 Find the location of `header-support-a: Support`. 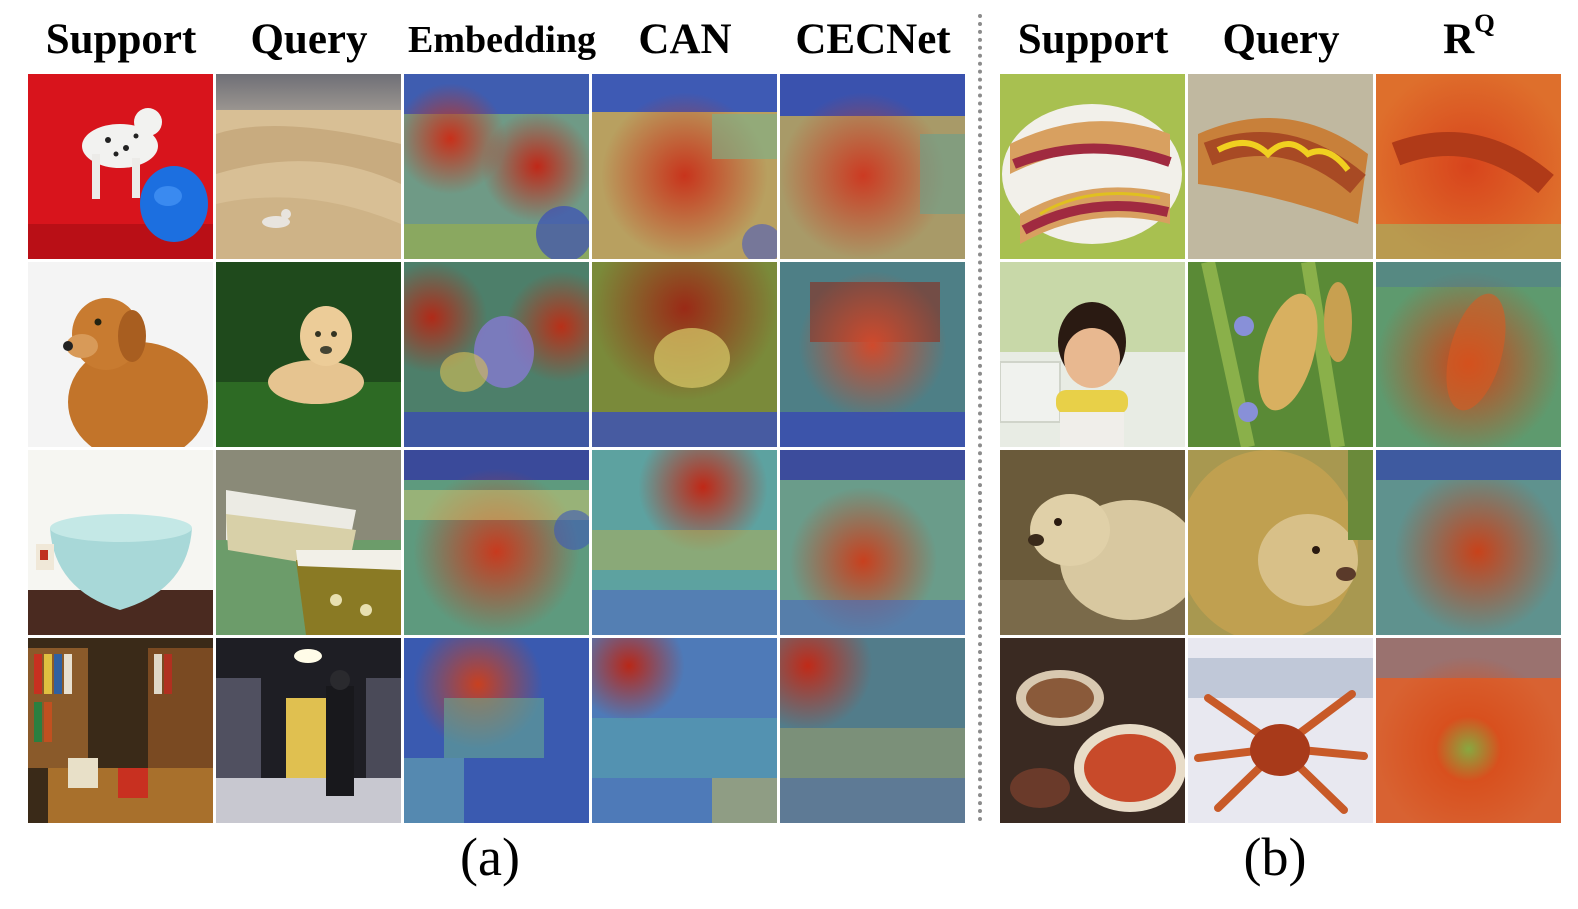

header-support-a: Support is located at coordinates (121, 39).